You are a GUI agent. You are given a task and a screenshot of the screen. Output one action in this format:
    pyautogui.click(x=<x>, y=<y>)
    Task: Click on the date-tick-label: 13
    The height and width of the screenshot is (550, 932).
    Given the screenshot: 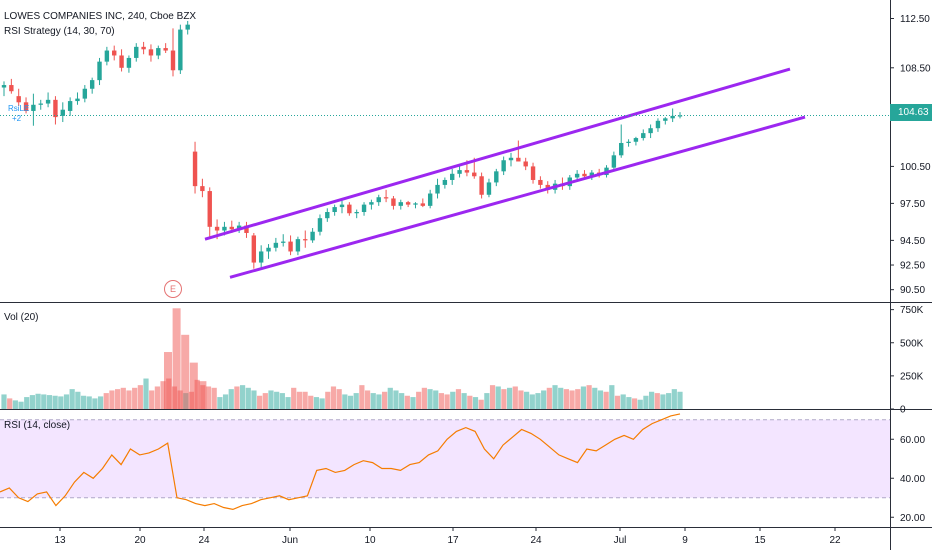 What is the action you would take?
    pyautogui.click(x=60, y=540)
    